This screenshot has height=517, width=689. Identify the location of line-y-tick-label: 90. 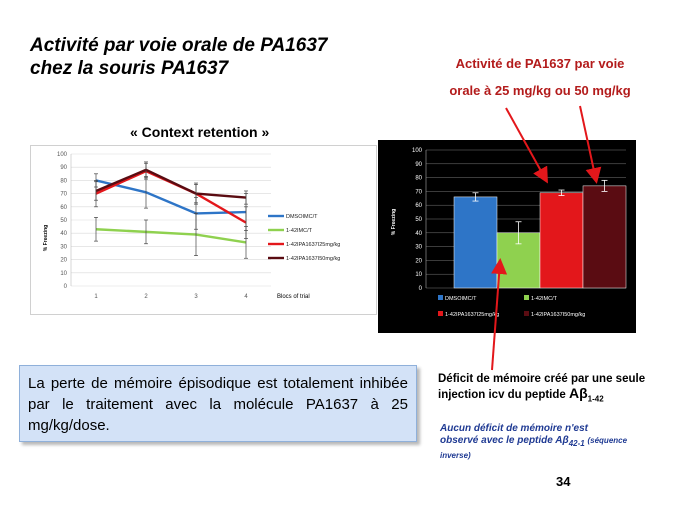
(63, 168).